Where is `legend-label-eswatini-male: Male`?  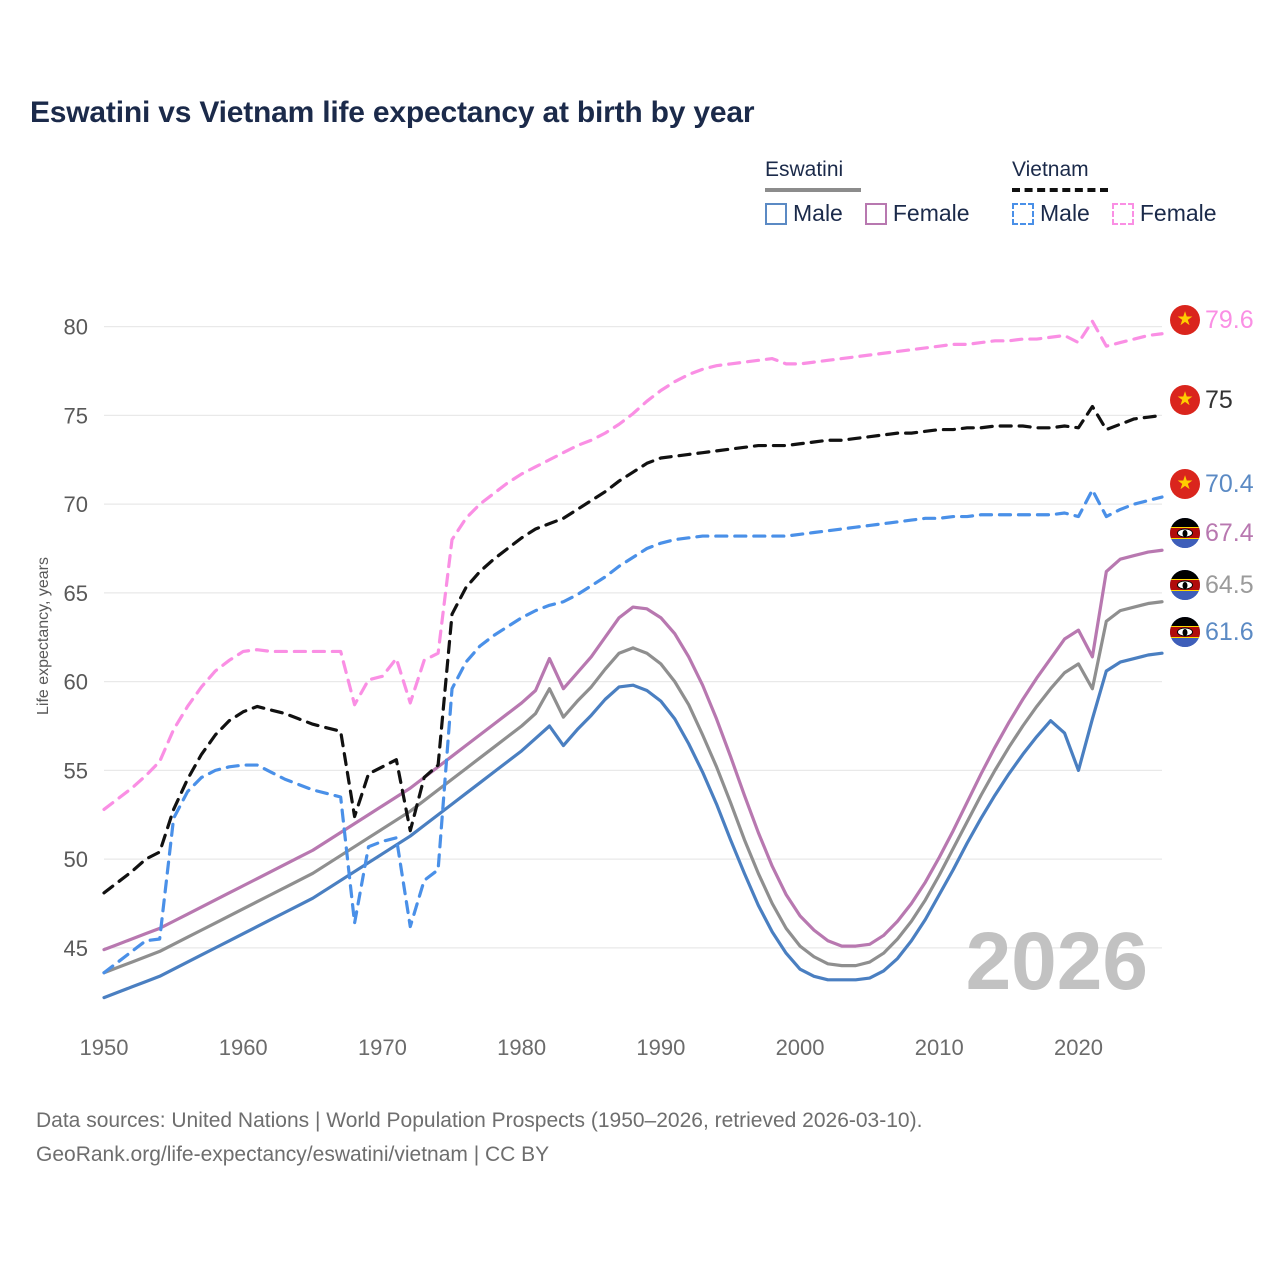 legend-label-eswatini-male: Male is located at coordinates (818, 213).